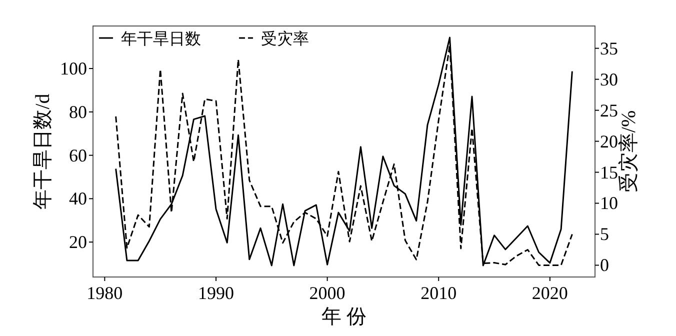  I want to click on y2-tick-label: 20, so click(609, 141).